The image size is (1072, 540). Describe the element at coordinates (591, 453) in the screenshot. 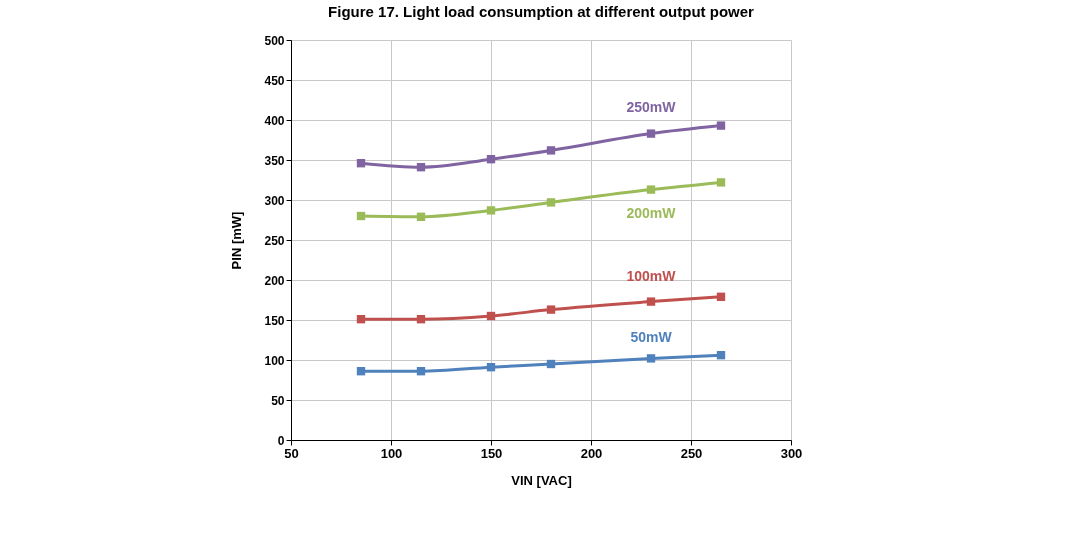

I see `x-tick-label: 200` at that location.